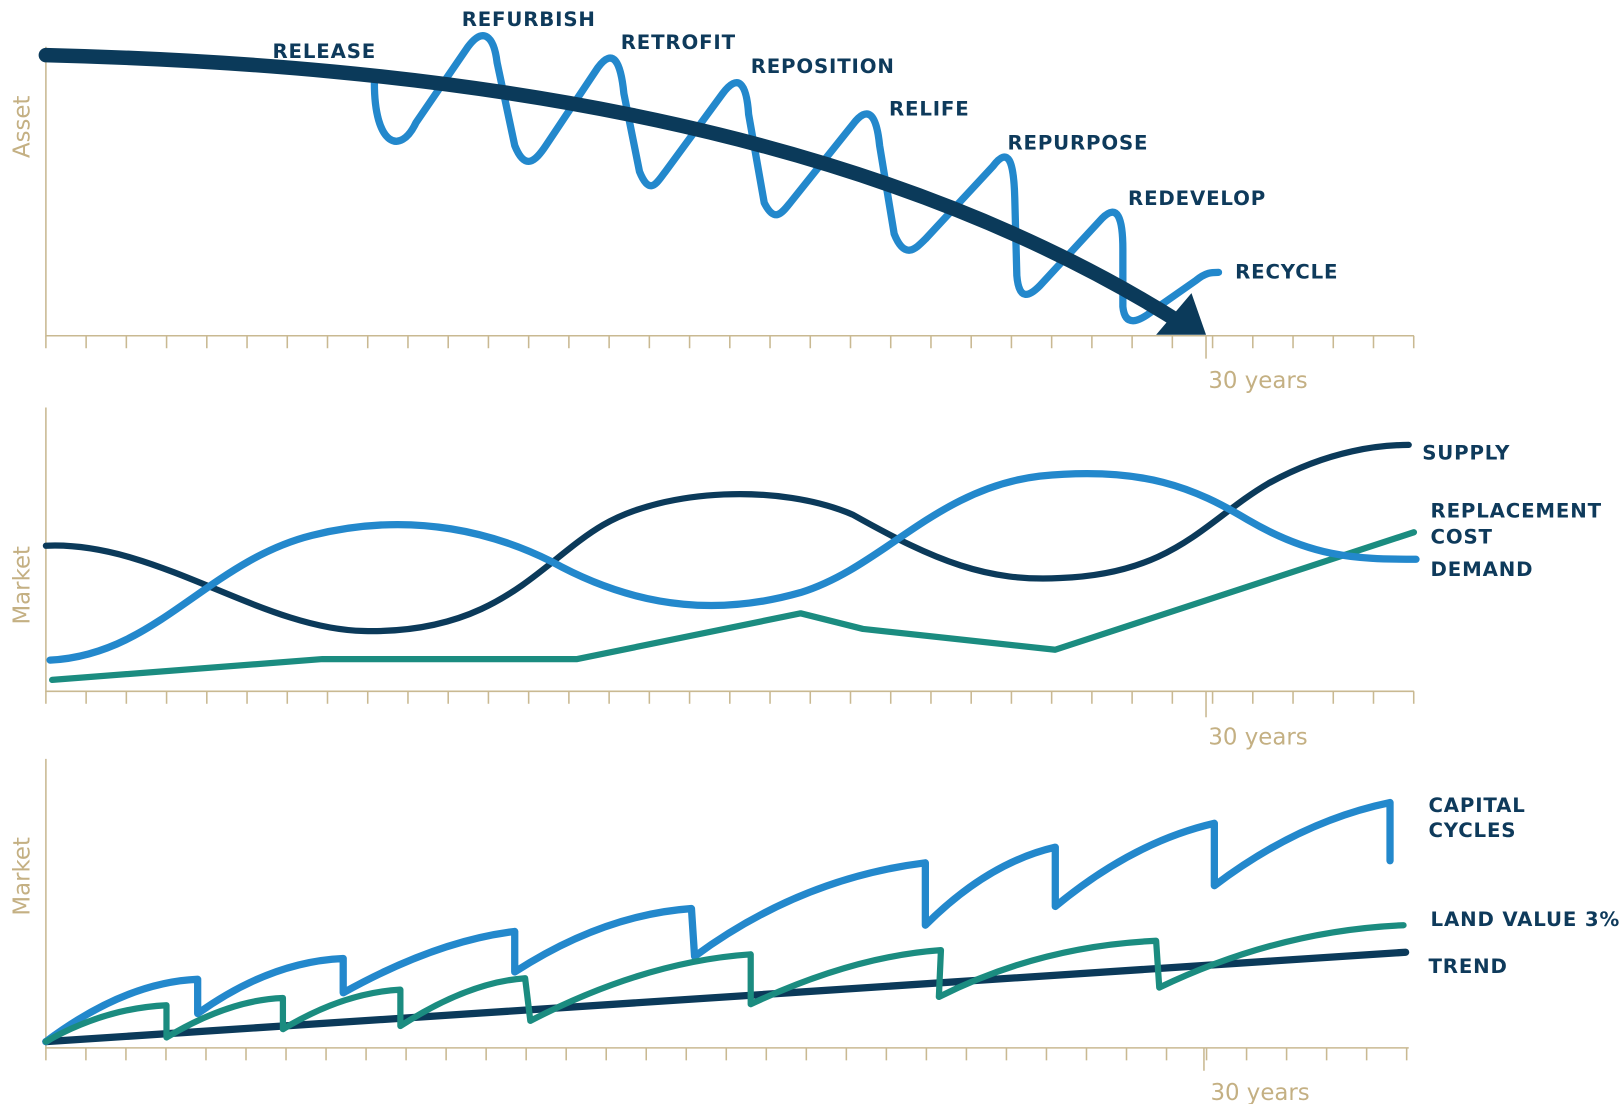 The height and width of the screenshot is (1104, 1622). What do you see at coordinates (529, 19) in the screenshot?
I see `label: REFURBISH` at bounding box center [529, 19].